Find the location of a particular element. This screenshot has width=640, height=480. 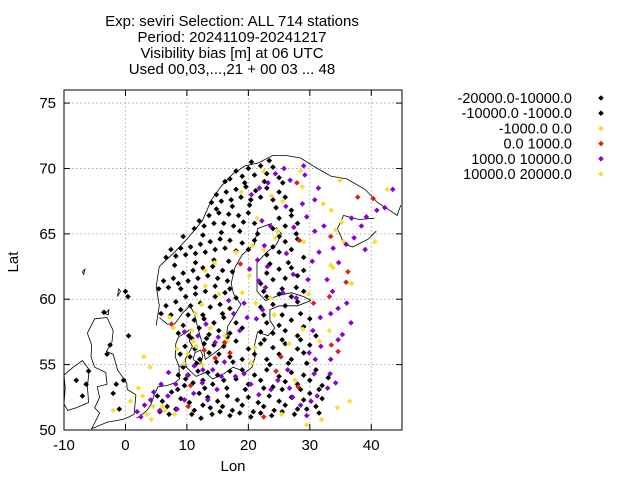

y-tick-label: 75 is located at coordinates (47, 103).